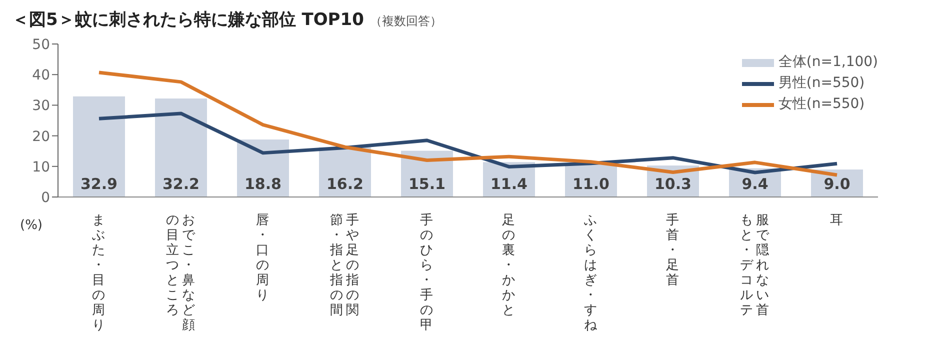 This screenshot has height=340, width=934. Describe the element at coordinates (98, 273) in the screenshot. I see `x-tick-label: まぶた・目の周り` at that location.